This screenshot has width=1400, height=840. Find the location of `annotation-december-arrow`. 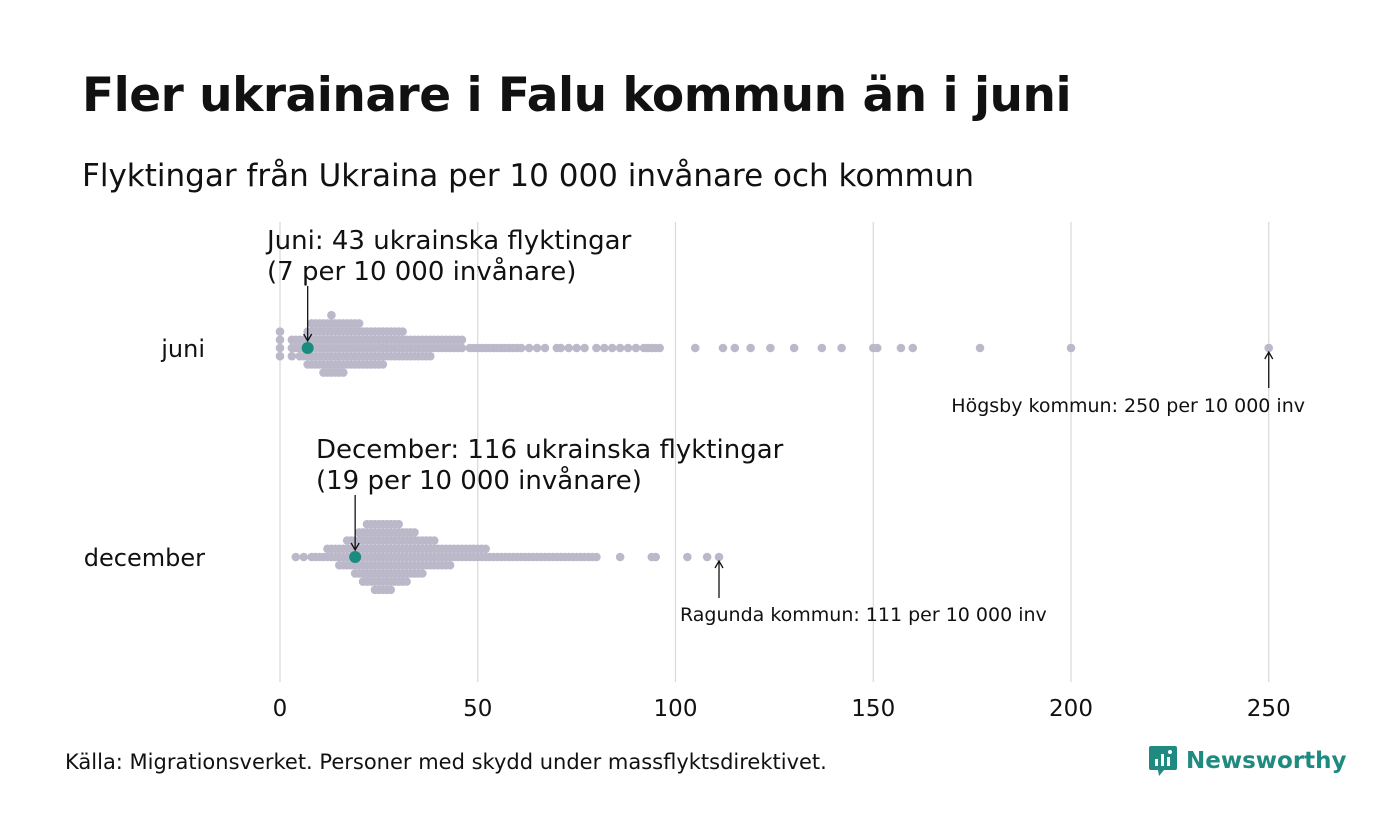

annotation-december-arrow is located at coordinates (355, 523).